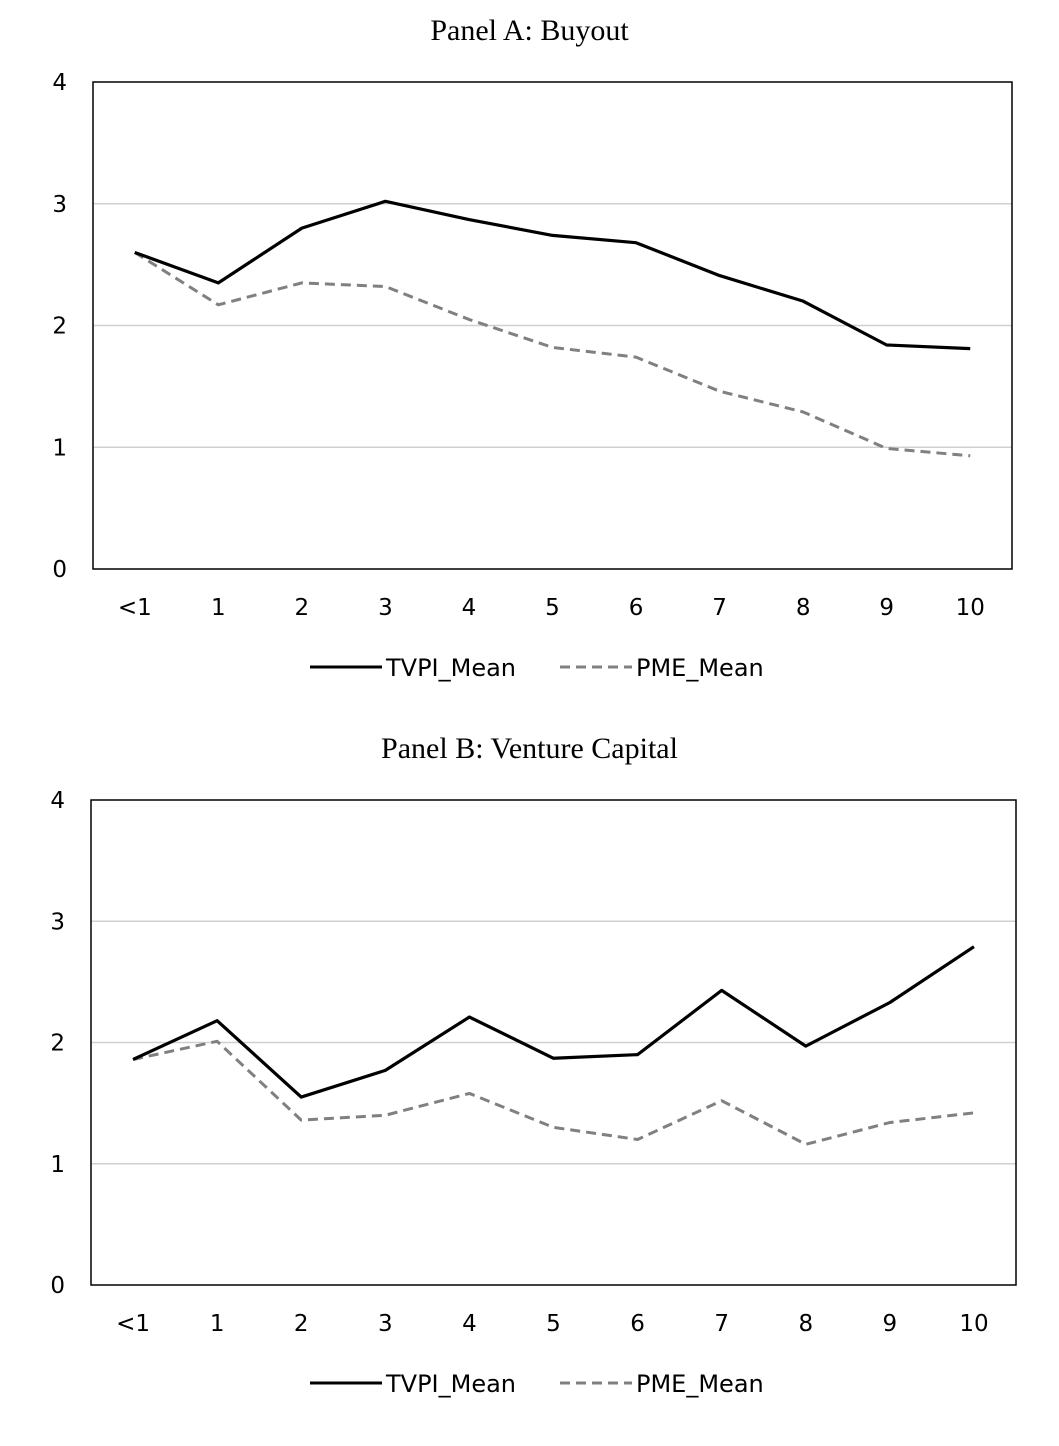  What do you see at coordinates (553, 1022) in the screenshot?
I see `panel-b-series-tvpi-mean-line` at bounding box center [553, 1022].